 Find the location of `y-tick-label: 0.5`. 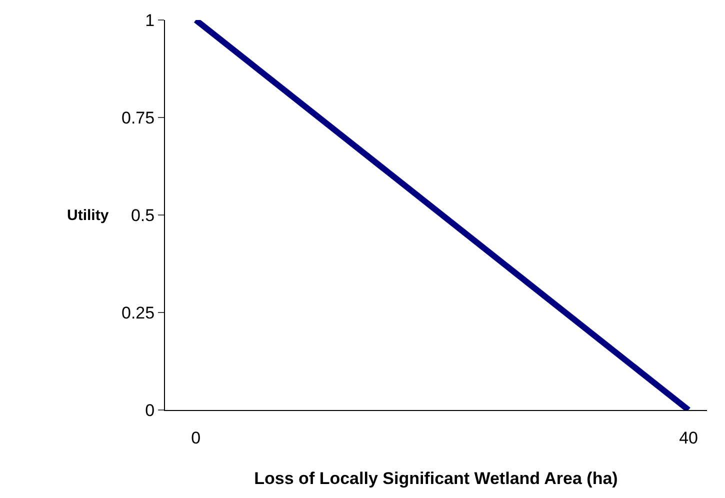

y-tick-label: 0.5 is located at coordinates (142, 215).